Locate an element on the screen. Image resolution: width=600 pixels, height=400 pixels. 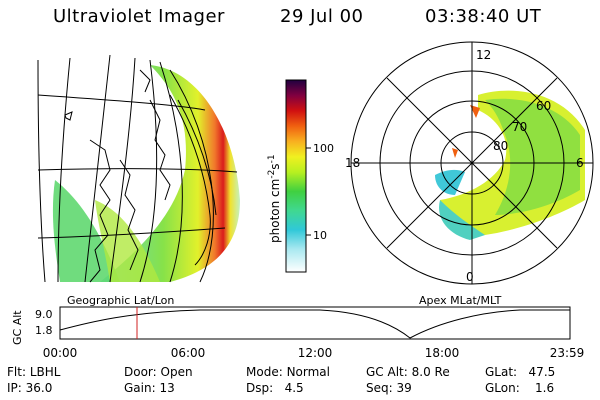
altitude-ytick-9: 9.0 is located at coordinates (44, 314).